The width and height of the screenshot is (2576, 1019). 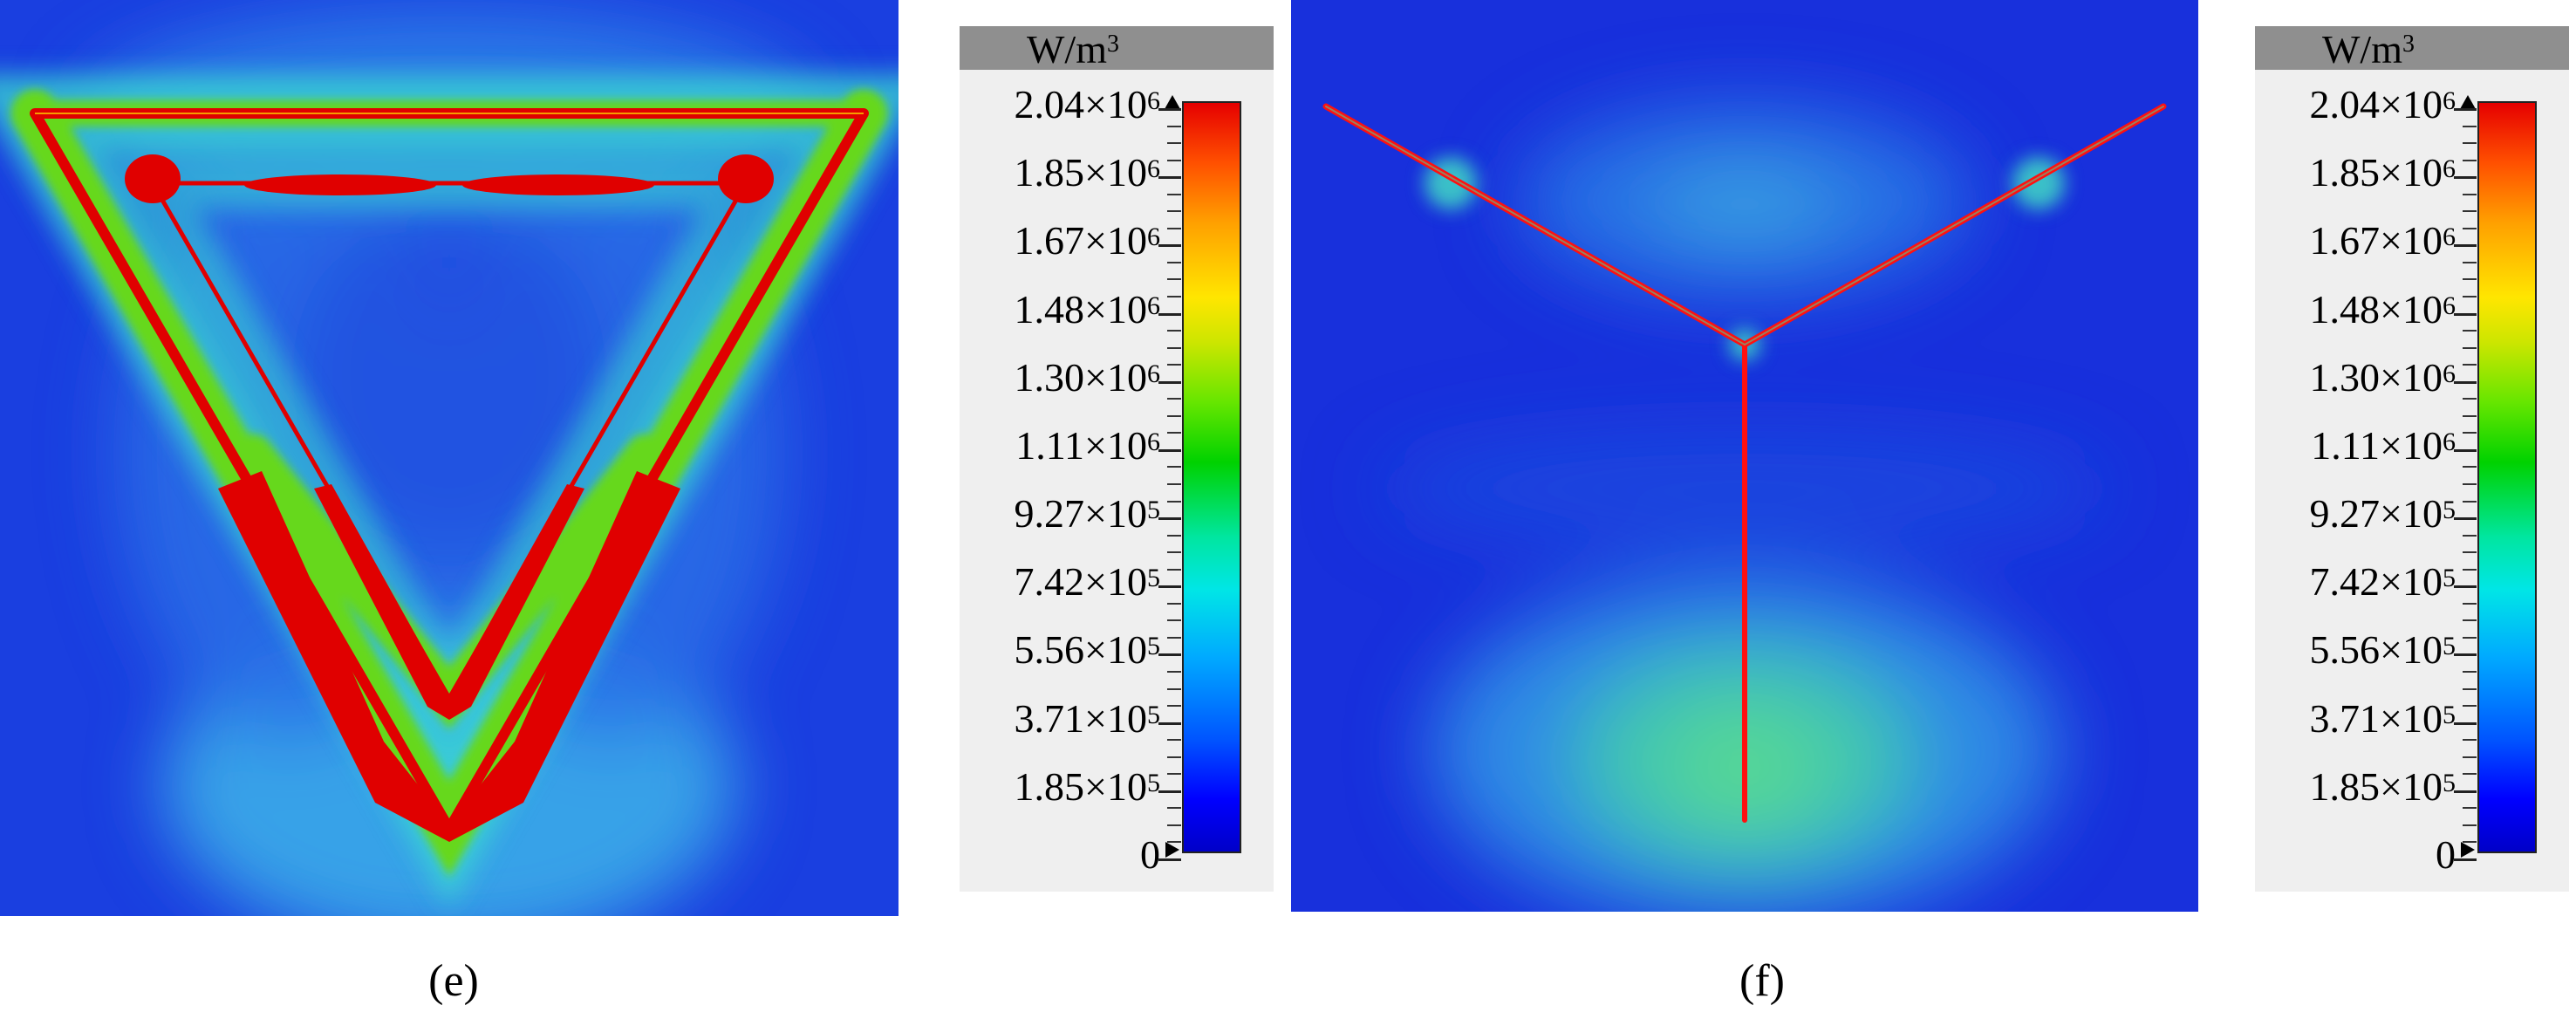 I want to click on tick-mantissa: 1.11, so click(x=2346, y=445).